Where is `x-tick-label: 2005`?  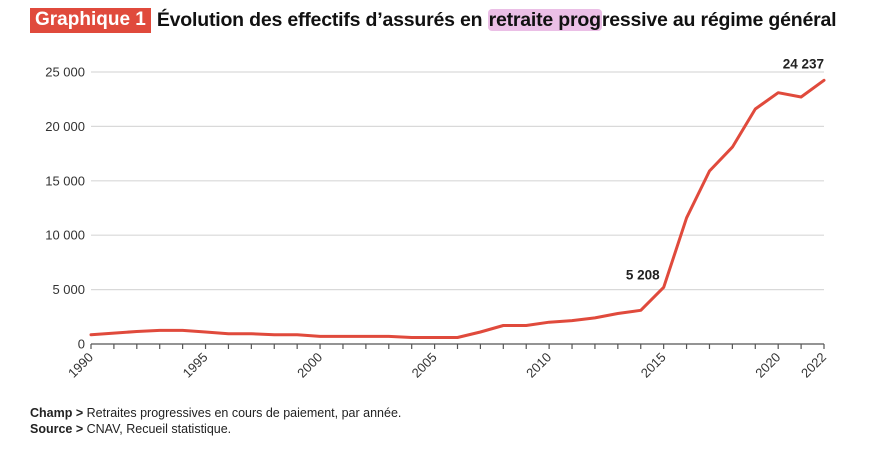 x-tick-label: 2005 is located at coordinates (424, 365).